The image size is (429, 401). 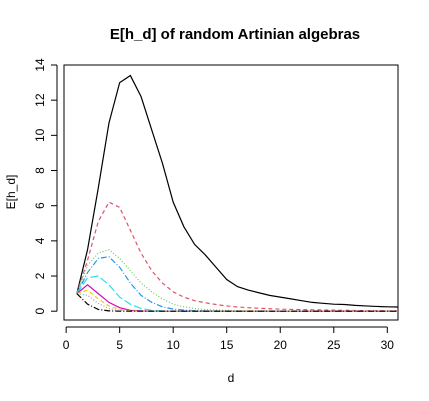 What do you see at coordinates (174, 345) in the screenshot?
I see `x-tick-label: 10` at bounding box center [174, 345].